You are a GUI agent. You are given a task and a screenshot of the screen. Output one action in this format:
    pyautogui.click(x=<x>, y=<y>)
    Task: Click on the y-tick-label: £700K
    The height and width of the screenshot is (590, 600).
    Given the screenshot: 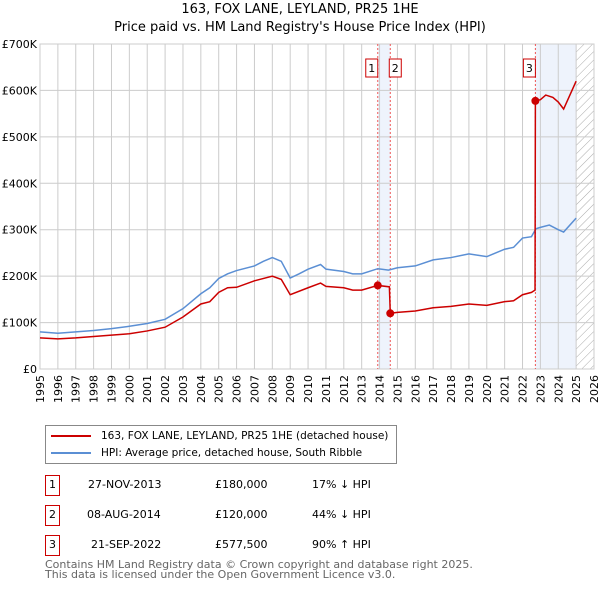 What is the action you would take?
    pyautogui.click(x=20, y=44)
    